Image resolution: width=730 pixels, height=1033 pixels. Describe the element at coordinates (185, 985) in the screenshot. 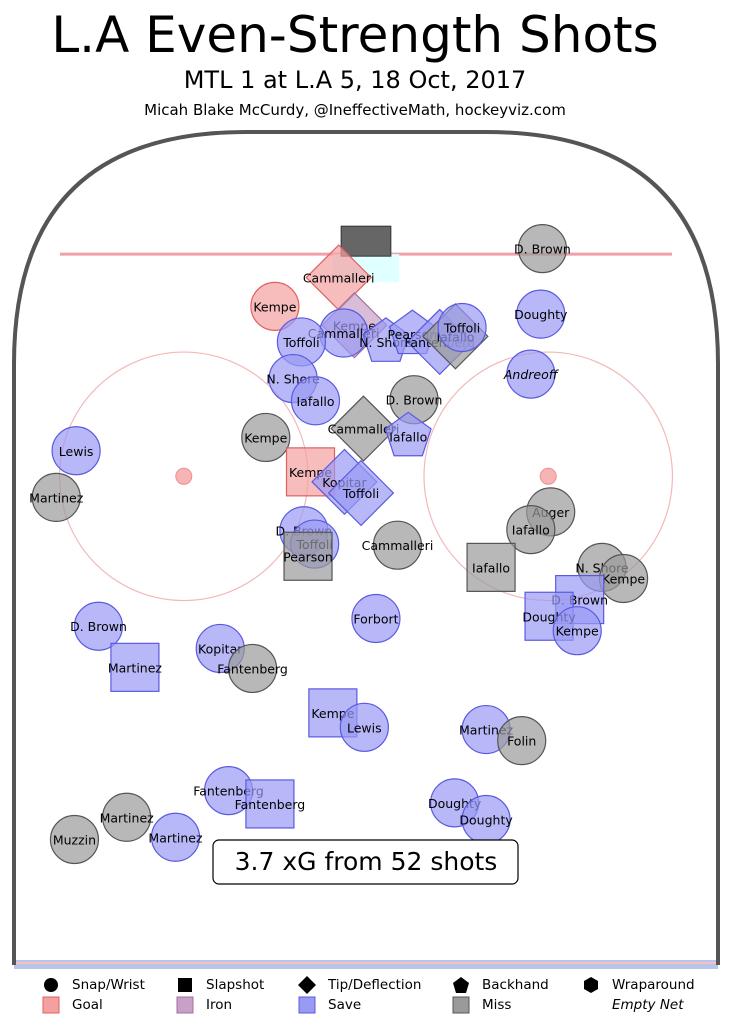

I see `square-icon` at that location.